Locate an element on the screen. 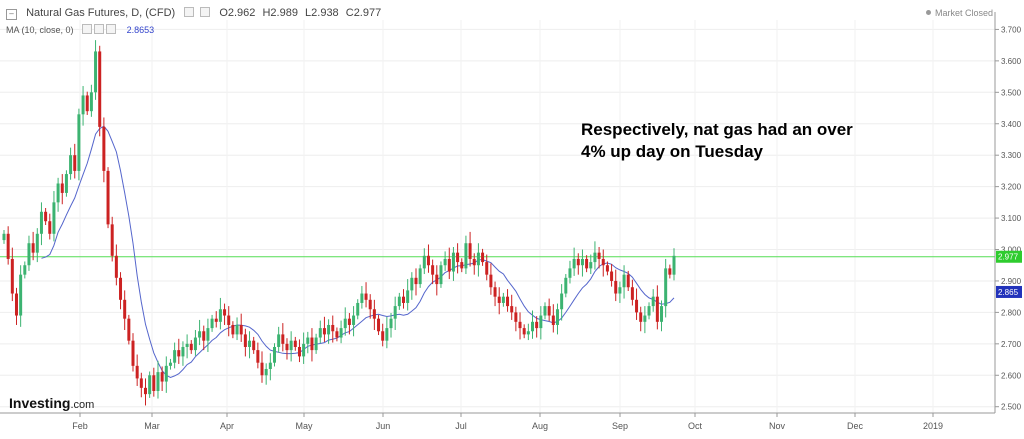 The height and width of the screenshot is (439, 1024). x-tick-label: May is located at coordinates (304, 426).